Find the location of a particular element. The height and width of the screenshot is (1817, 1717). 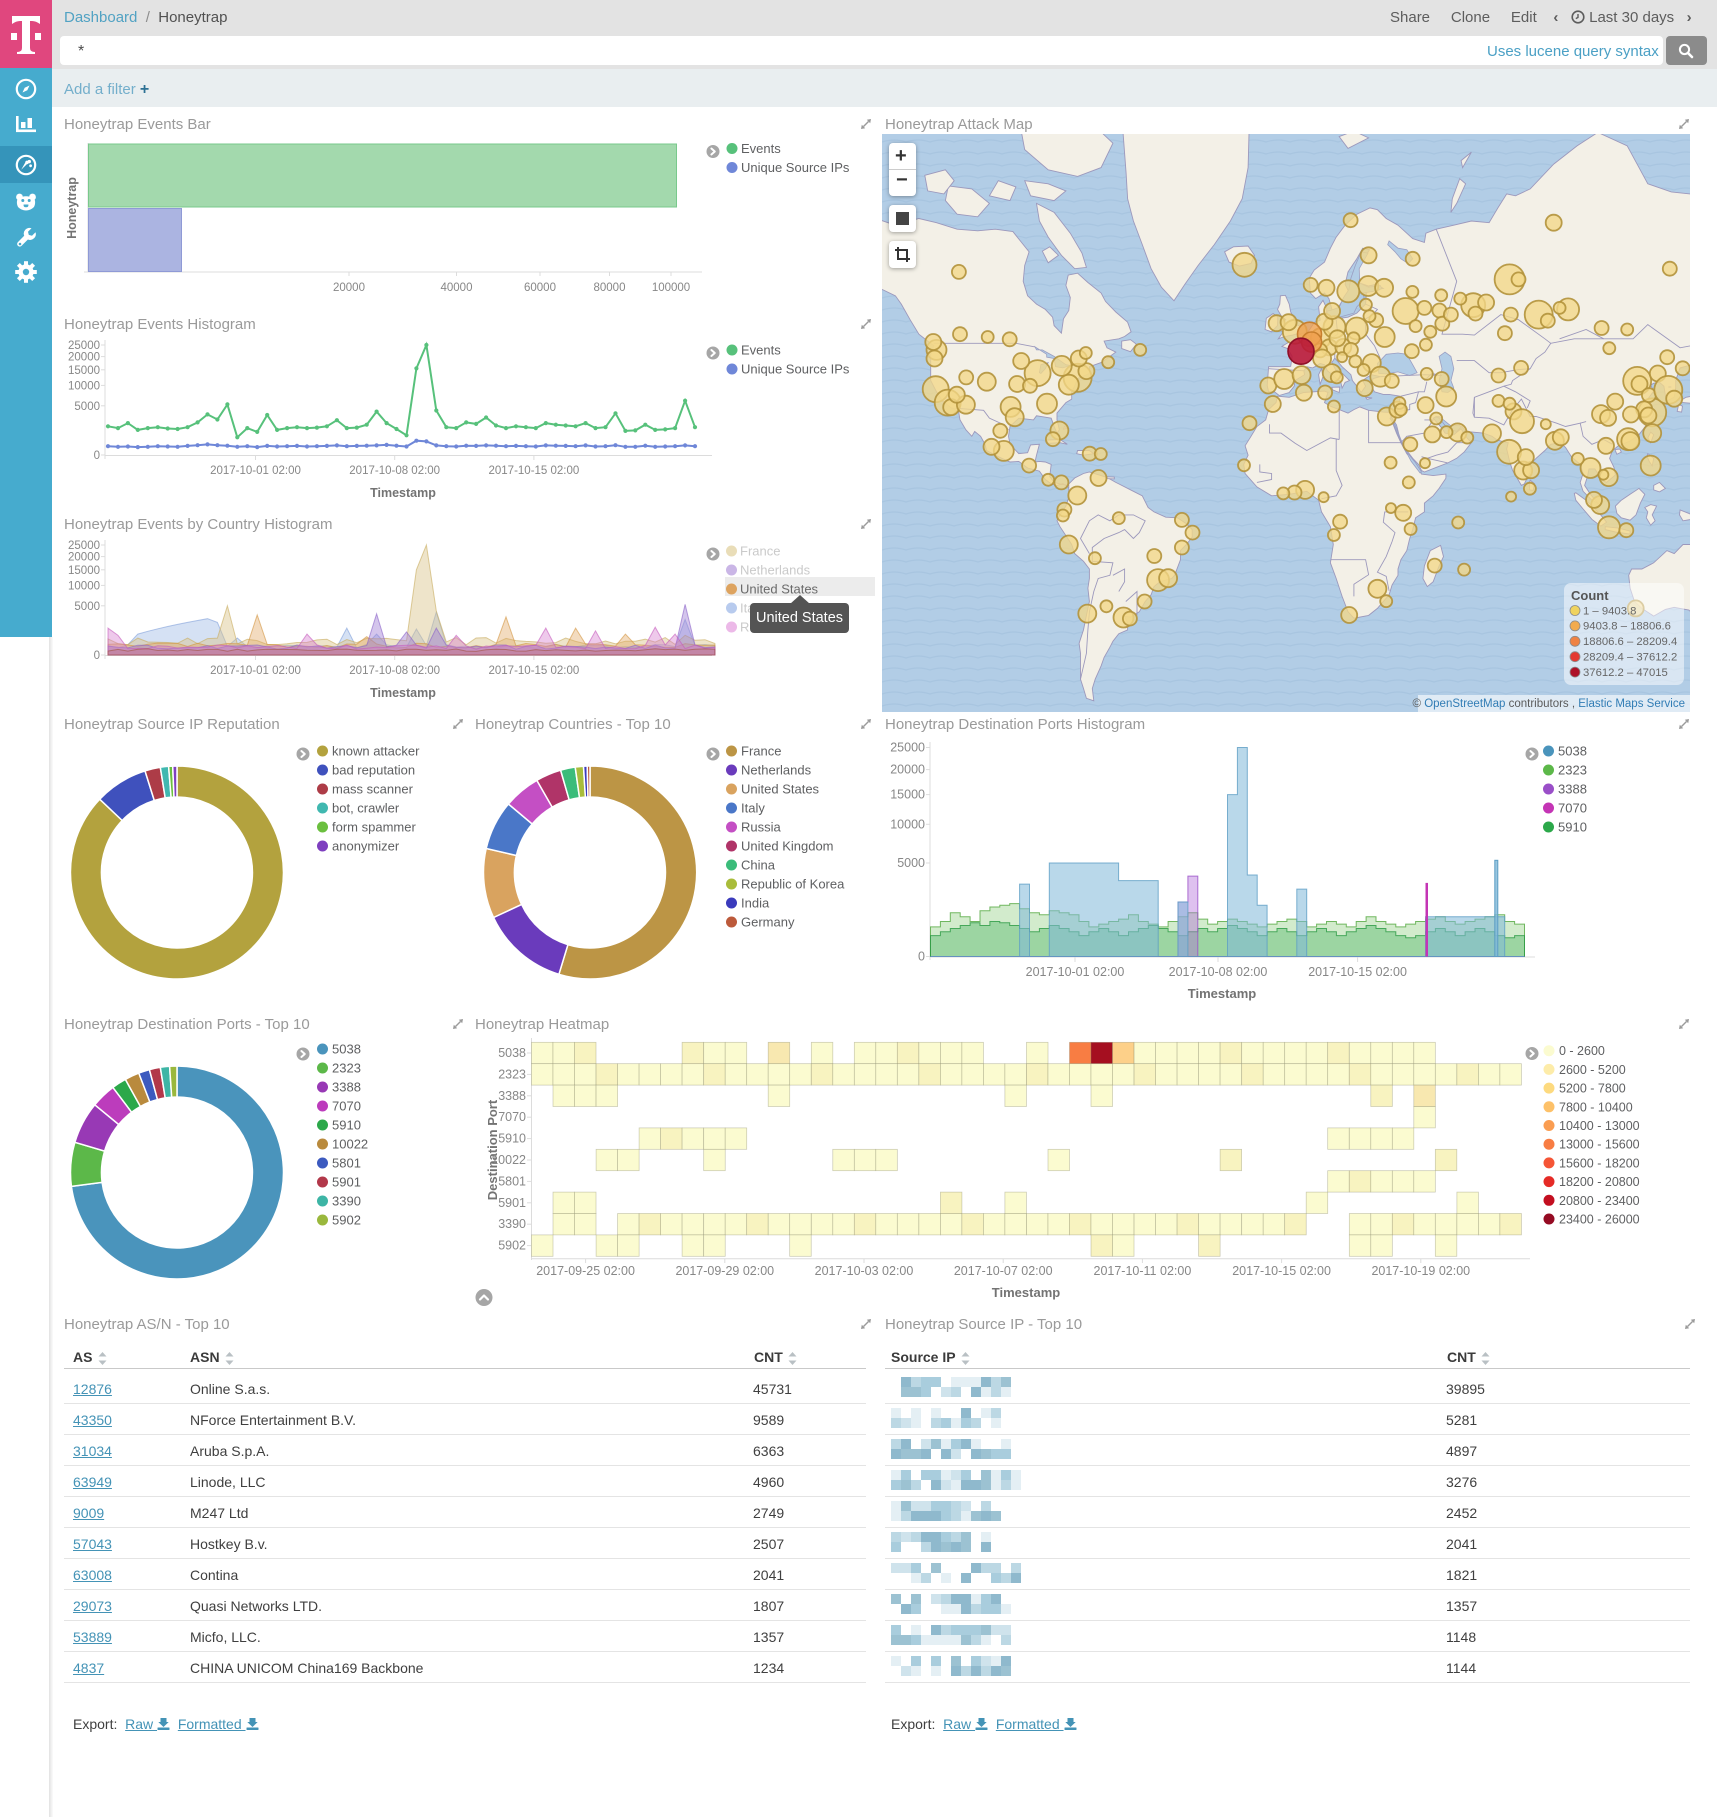

svg-text: 0 - 2600 is located at coordinates (1582, 1051).